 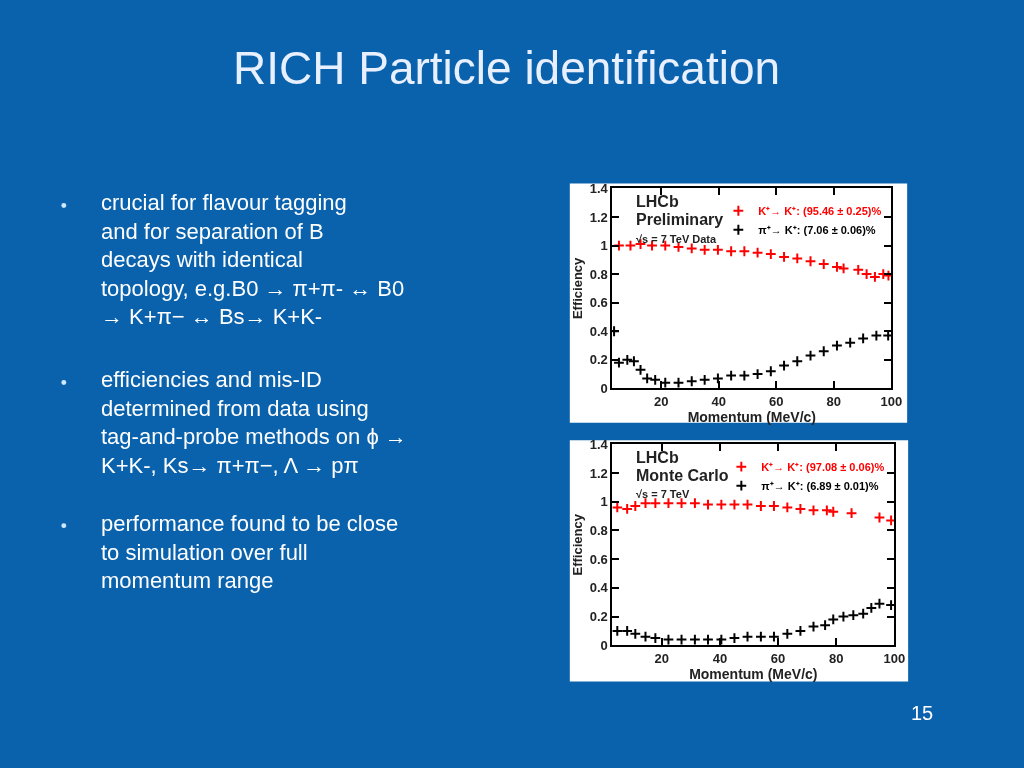 What do you see at coordinates (680, 219) in the screenshot?
I see `annotation: Preliminary` at bounding box center [680, 219].